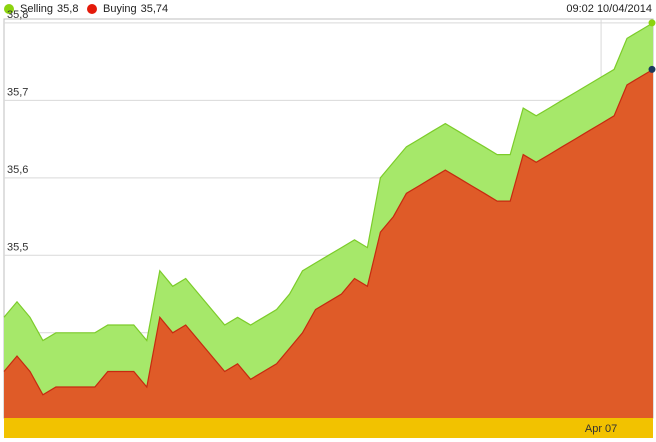 The height and width of the screenshot is (442, 656). I want to click on x-axis-band, so click(328, 428).